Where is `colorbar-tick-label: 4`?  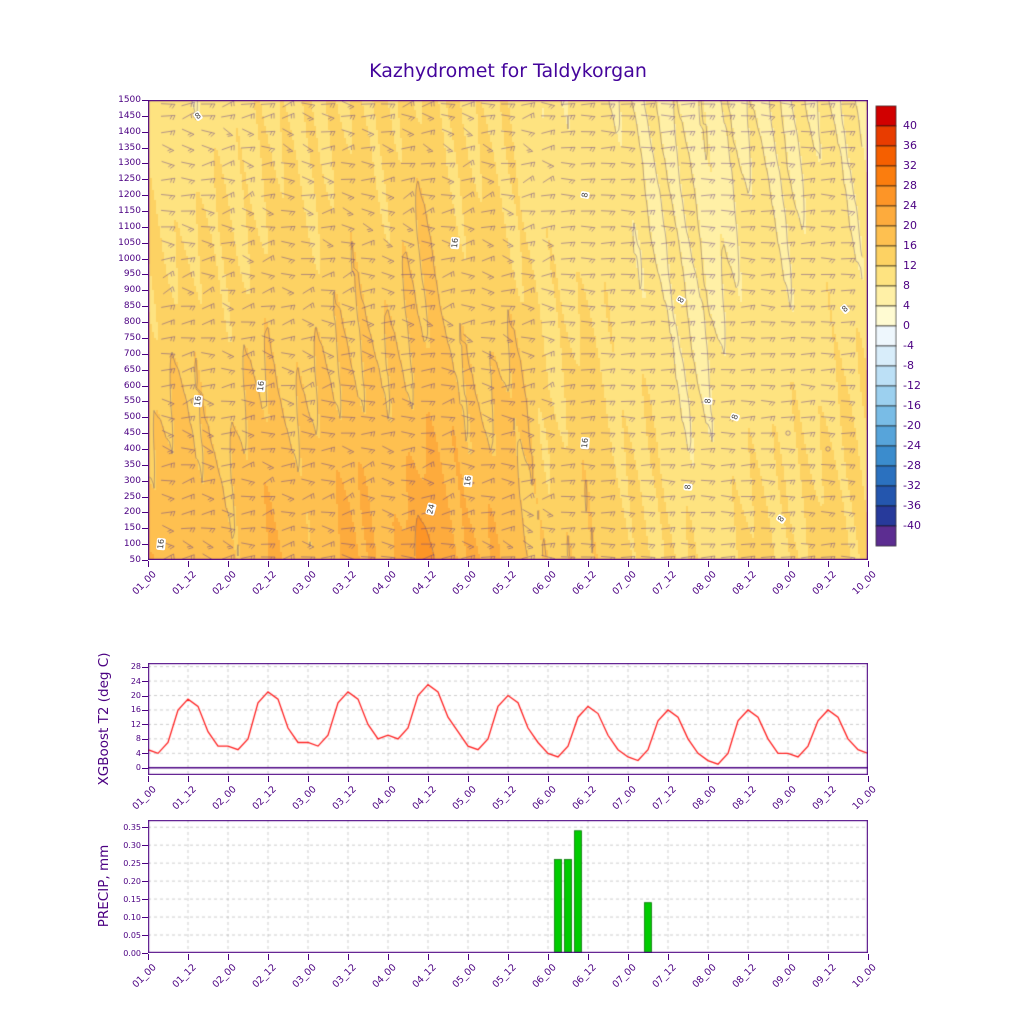 colorbar-tick-label: 4 is located at coordinates (906, 305).